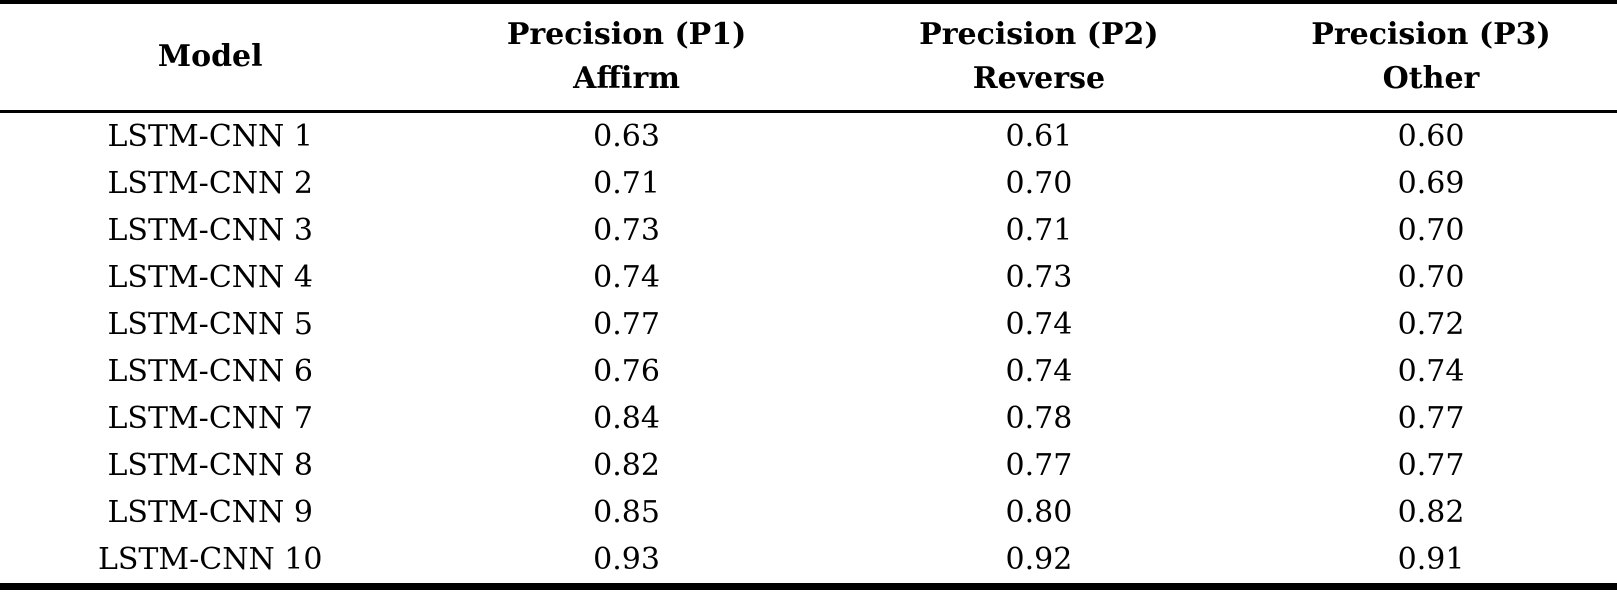  What do you see at coordinates (1431, 324) in the screenshot?
I see `p3-value-cell: 0.72` at bounding box center [1431, 324].